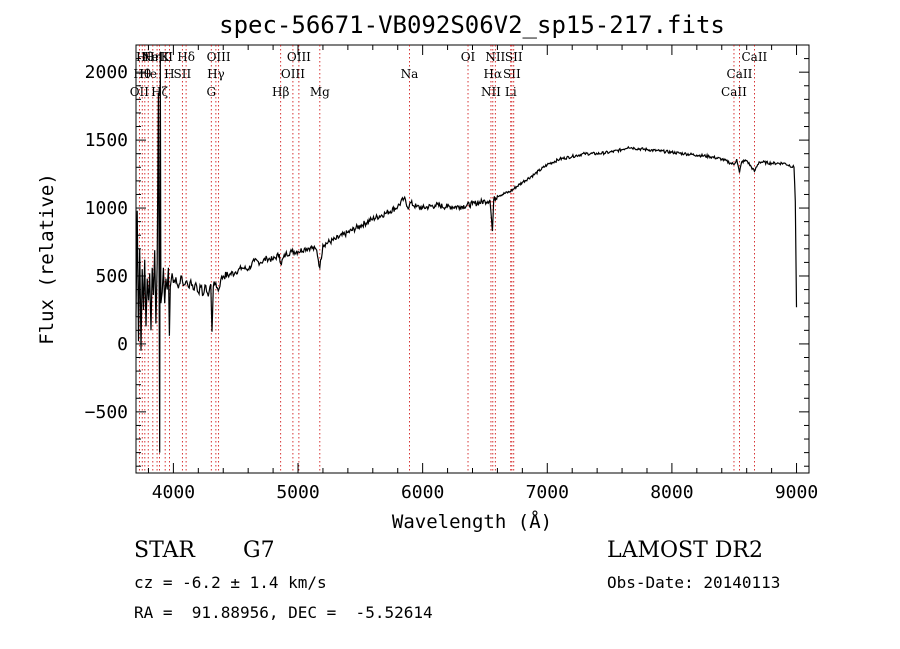  I want to click on line-marker-label: Hδ, so click(186, 57).